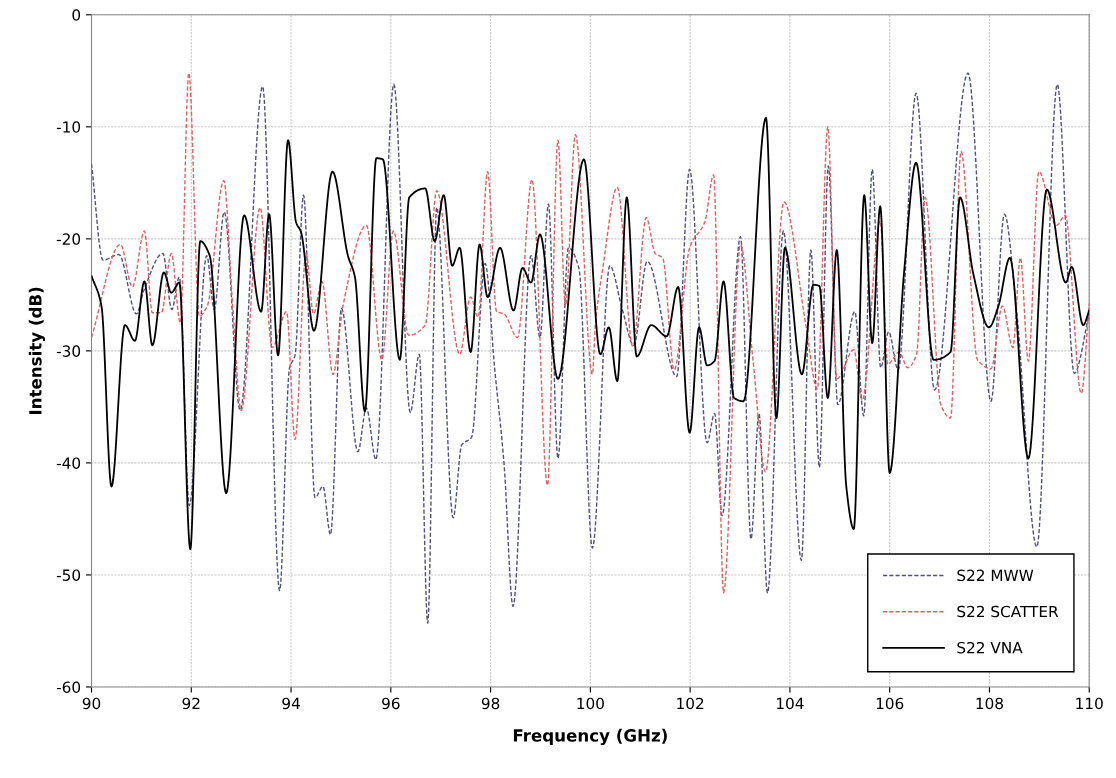  Describe the element at coordinates (91, 703) in the screenshot. I see `x-tick-label: 90` at that location.